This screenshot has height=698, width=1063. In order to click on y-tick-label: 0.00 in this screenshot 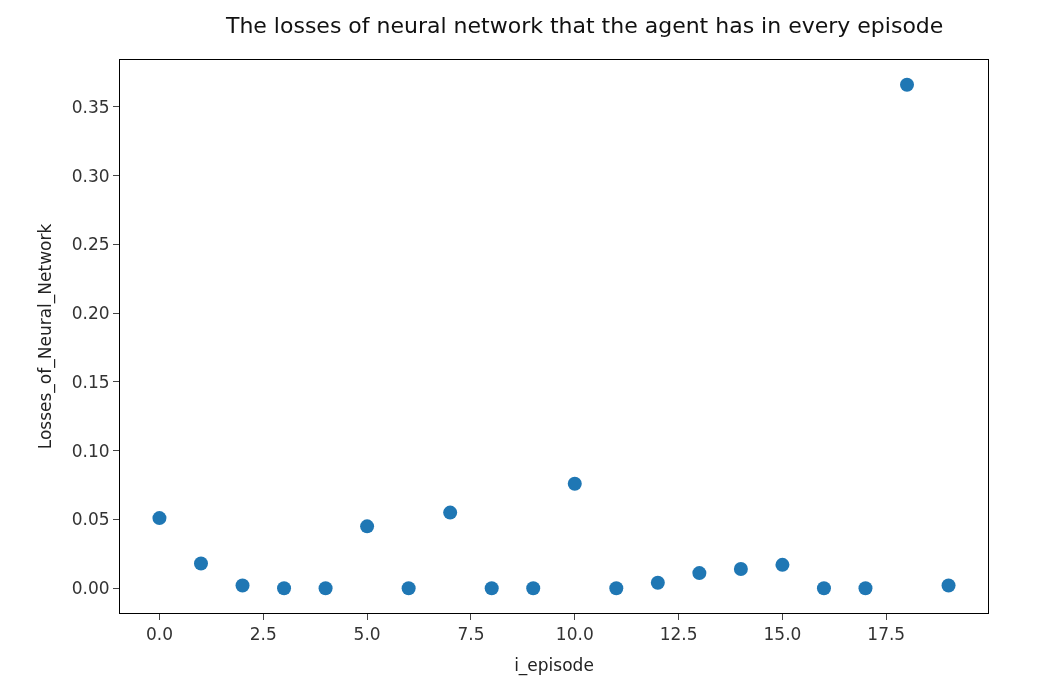, I will do `click(90, 588)`.